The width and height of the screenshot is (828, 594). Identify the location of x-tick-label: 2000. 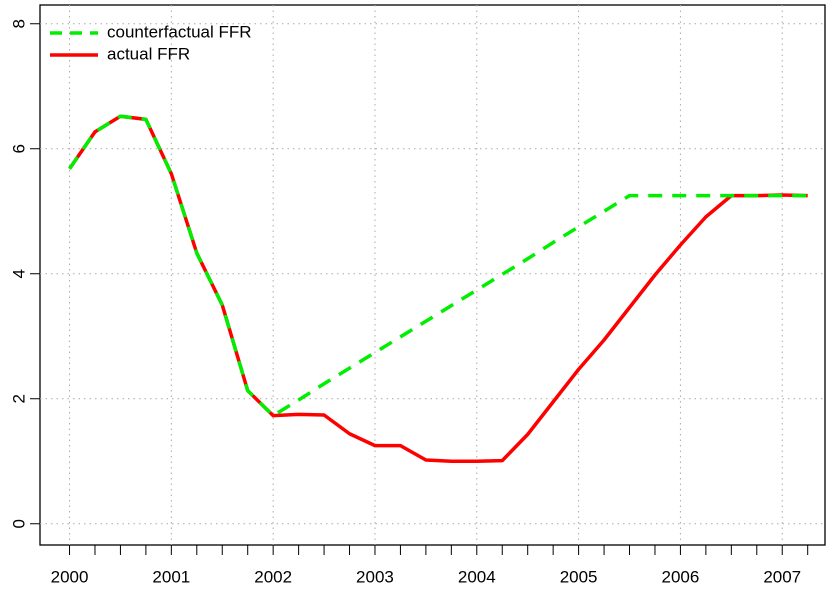
(70, 576).